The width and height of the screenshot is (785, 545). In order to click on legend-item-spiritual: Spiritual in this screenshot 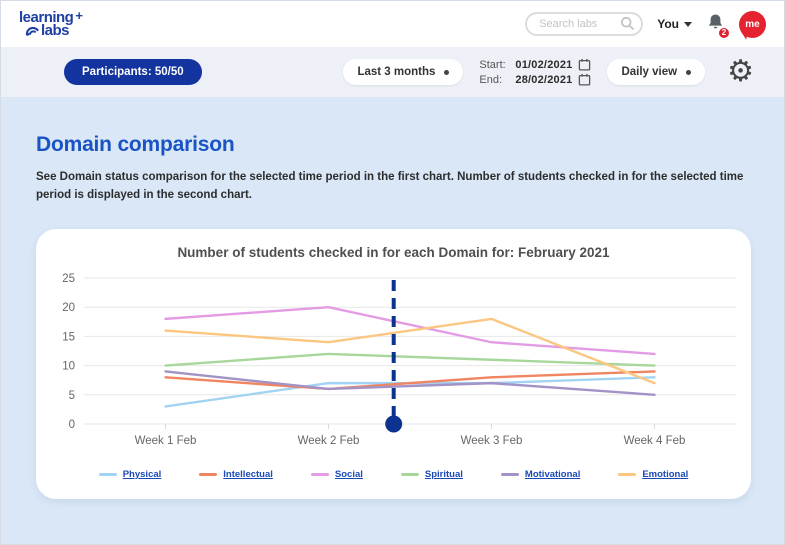, I will do `click(431, 474)`.